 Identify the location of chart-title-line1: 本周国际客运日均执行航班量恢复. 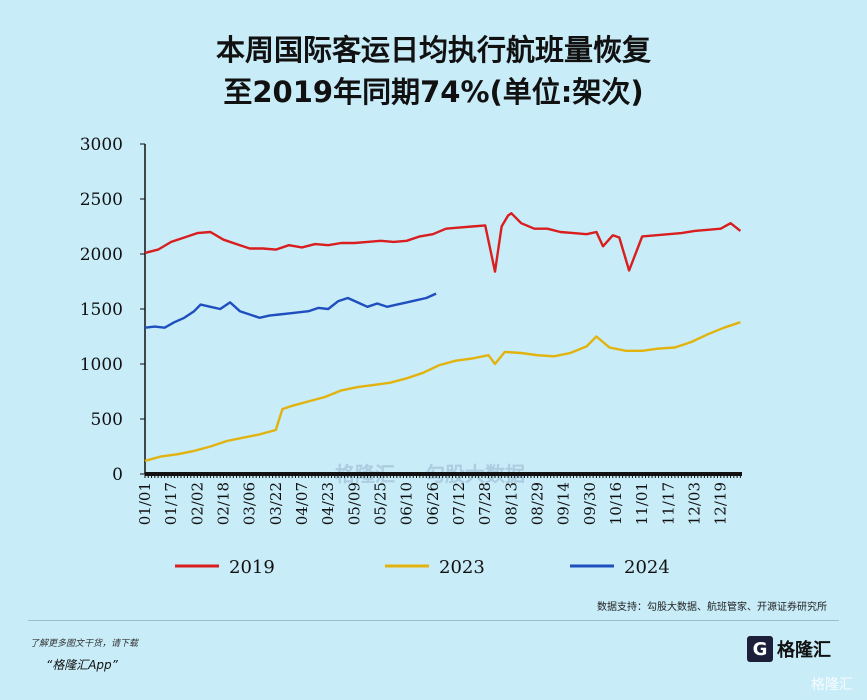
(433, 50).